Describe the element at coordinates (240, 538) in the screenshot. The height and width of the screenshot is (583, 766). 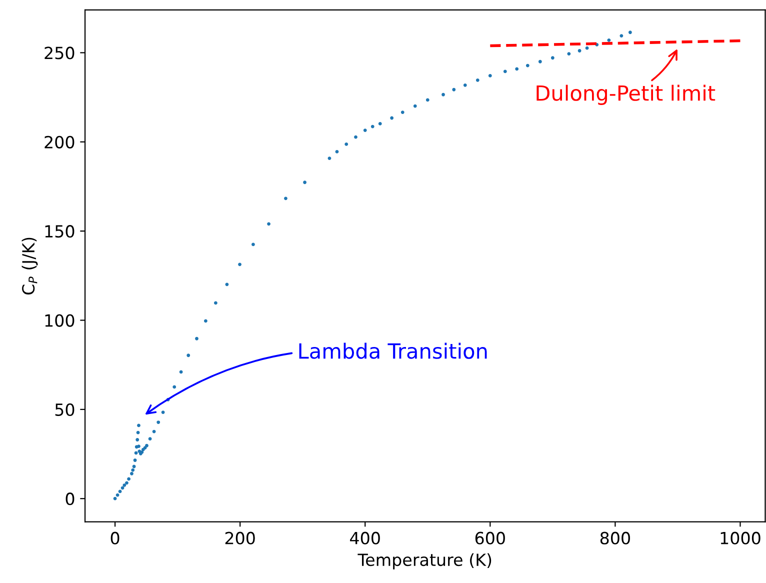
I see `x-tick-label: 200` at that location.